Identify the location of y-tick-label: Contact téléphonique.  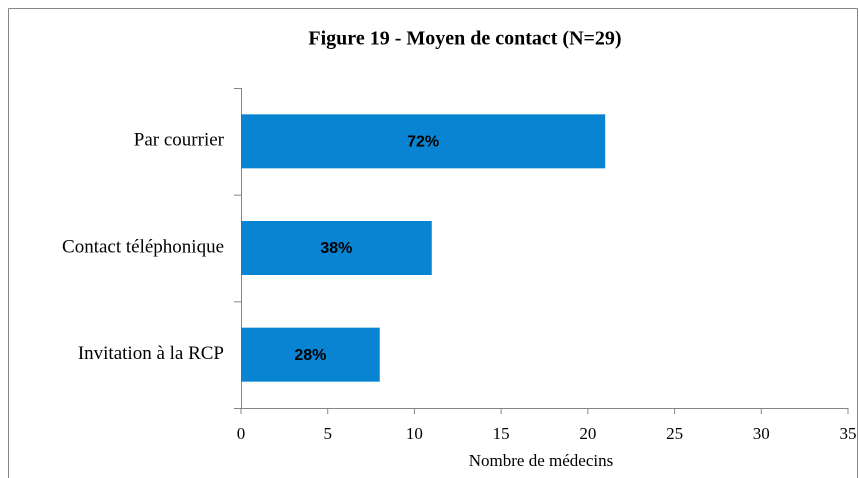
(143, 246).